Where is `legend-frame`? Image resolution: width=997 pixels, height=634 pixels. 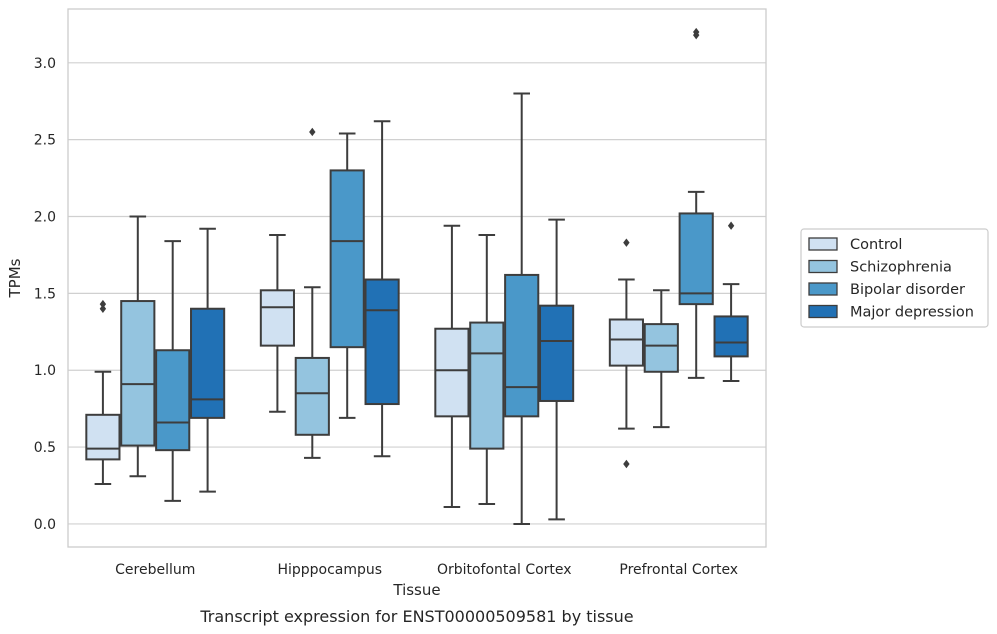 legend-frame is located at coordinates (894, 278).